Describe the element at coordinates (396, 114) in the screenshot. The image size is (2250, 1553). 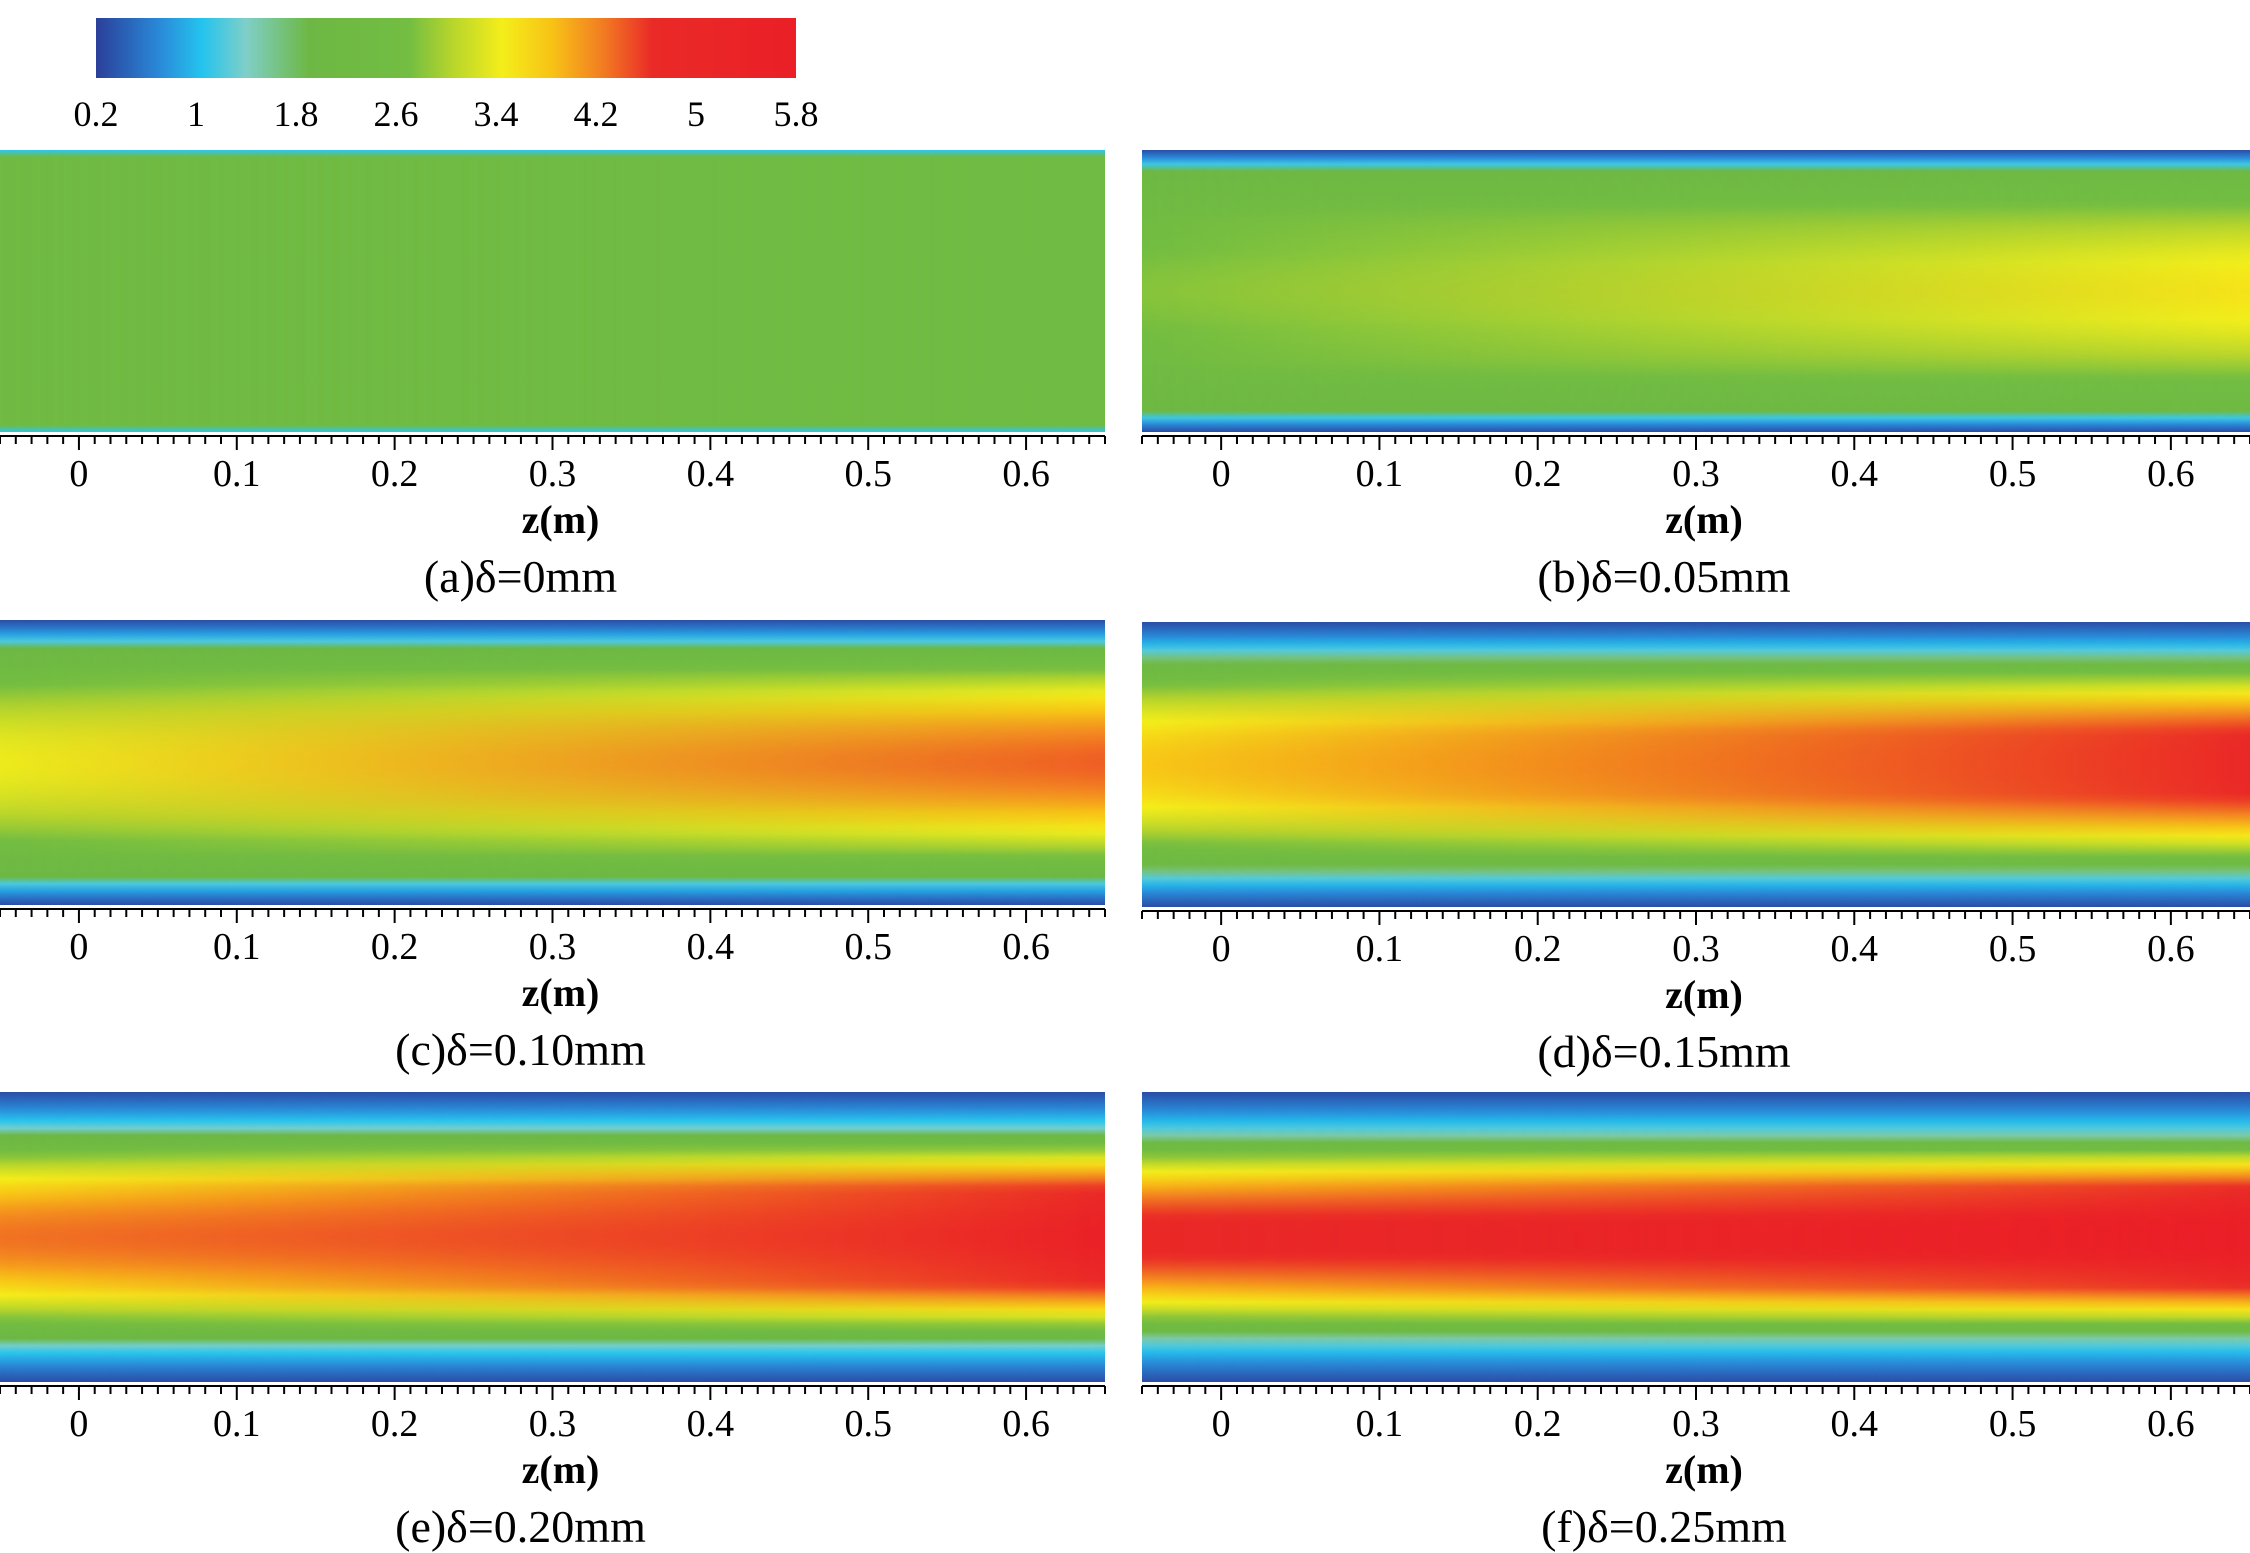
I see `colorbar-tick-label: 2.6` at that location.